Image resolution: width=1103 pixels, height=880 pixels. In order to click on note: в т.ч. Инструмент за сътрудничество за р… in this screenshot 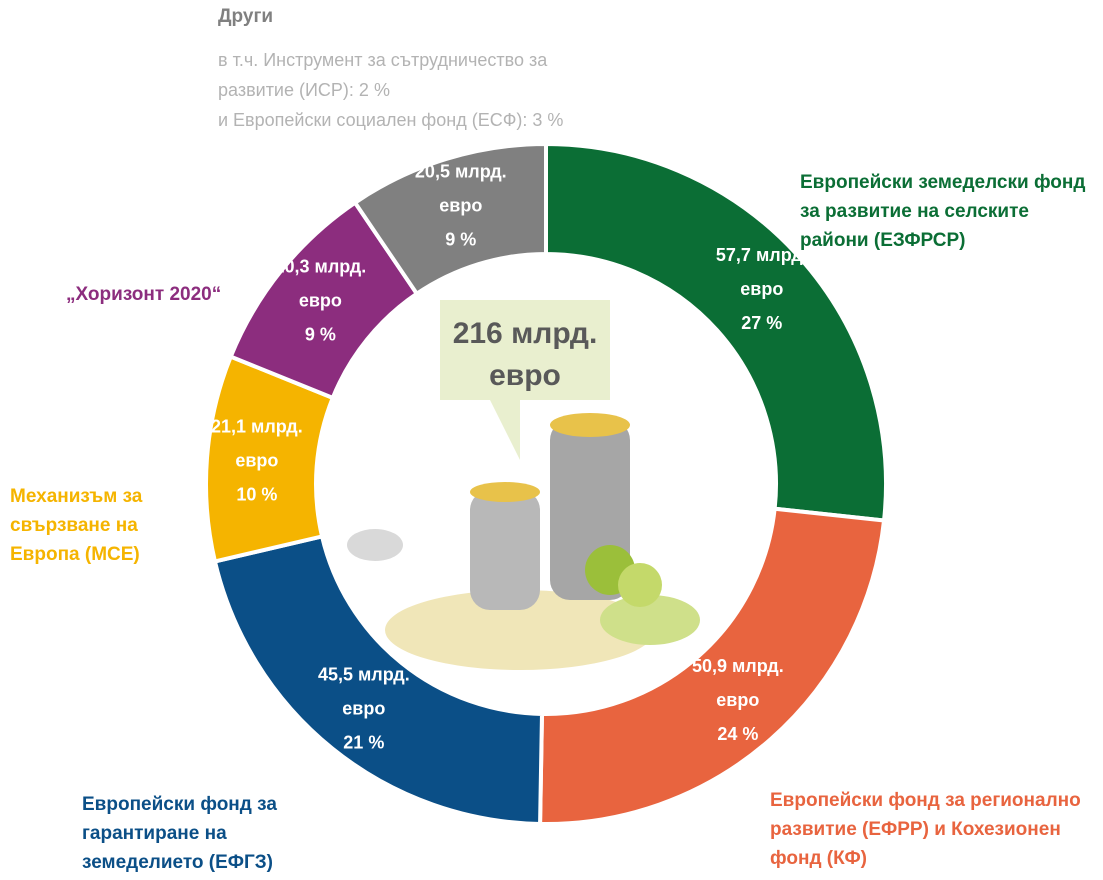, I will do `click(390, 90)`.